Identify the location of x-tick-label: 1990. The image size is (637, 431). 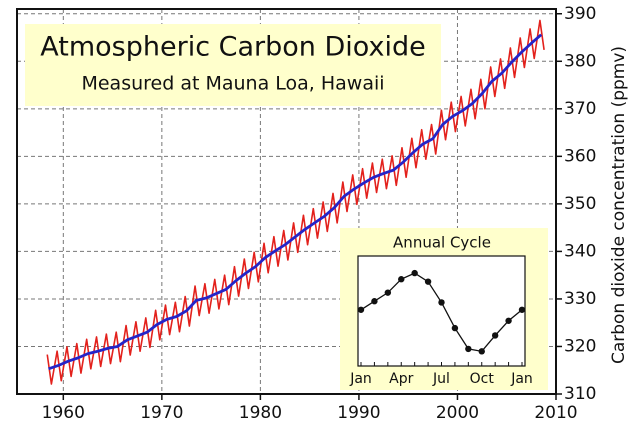
(358, 413).